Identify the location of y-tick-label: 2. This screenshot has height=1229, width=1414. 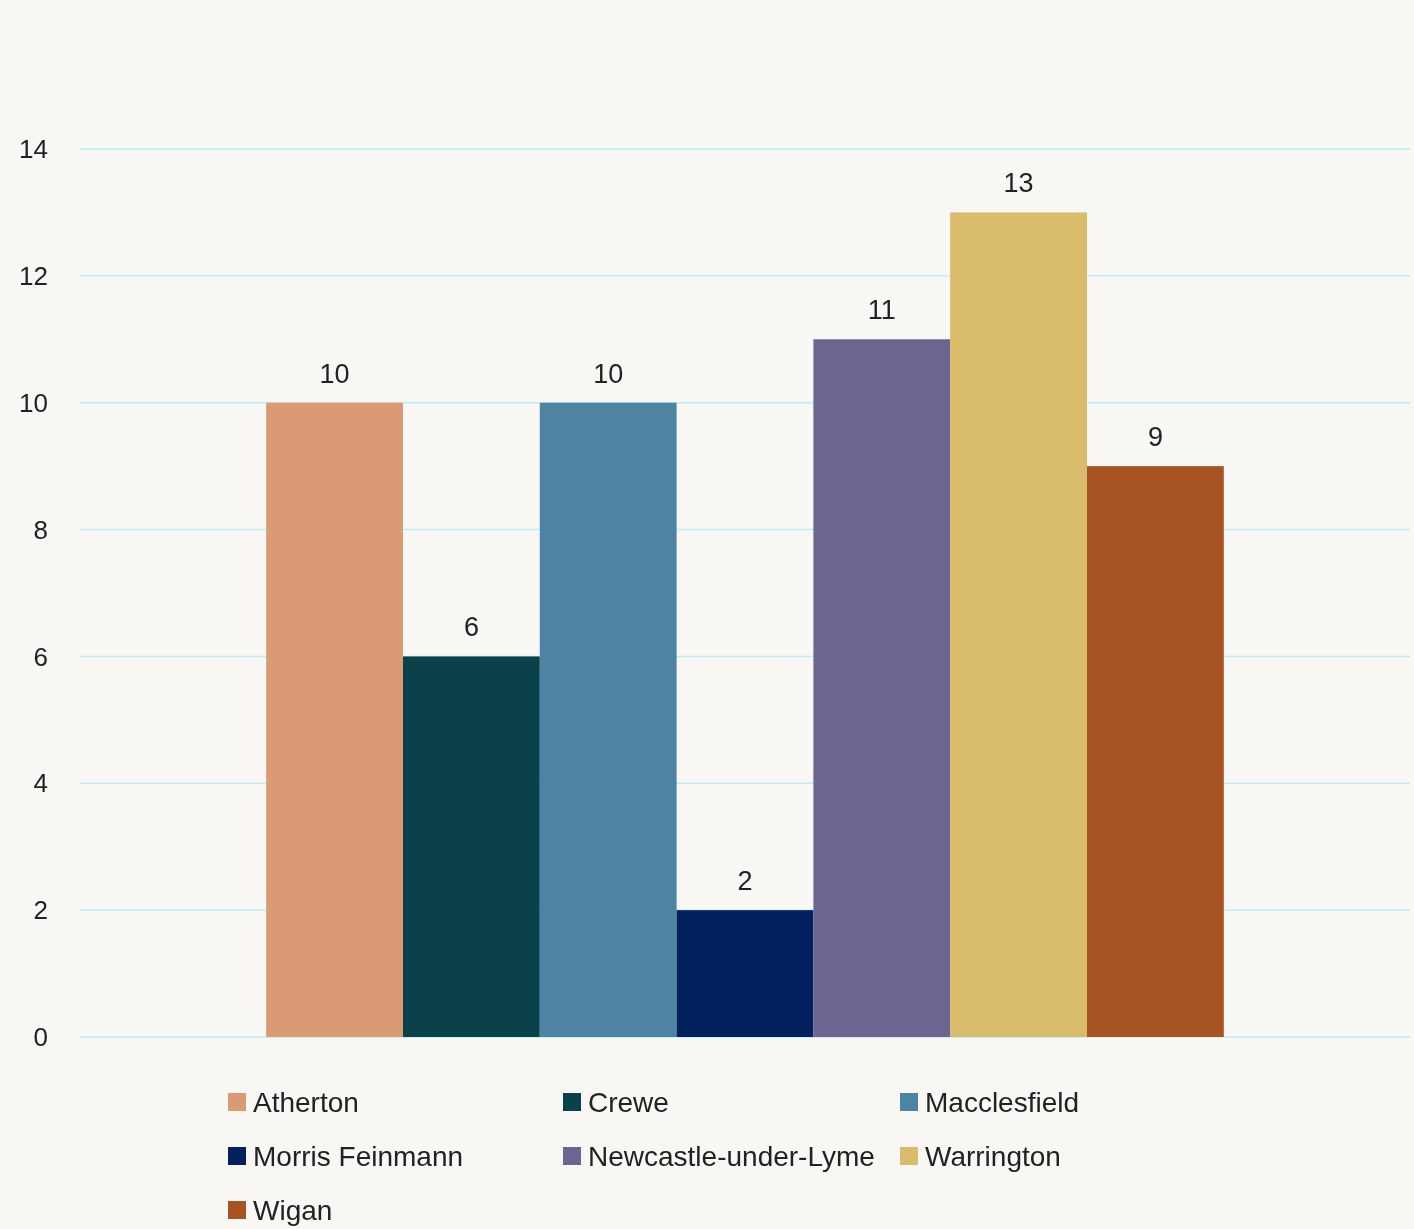
(40, 910).